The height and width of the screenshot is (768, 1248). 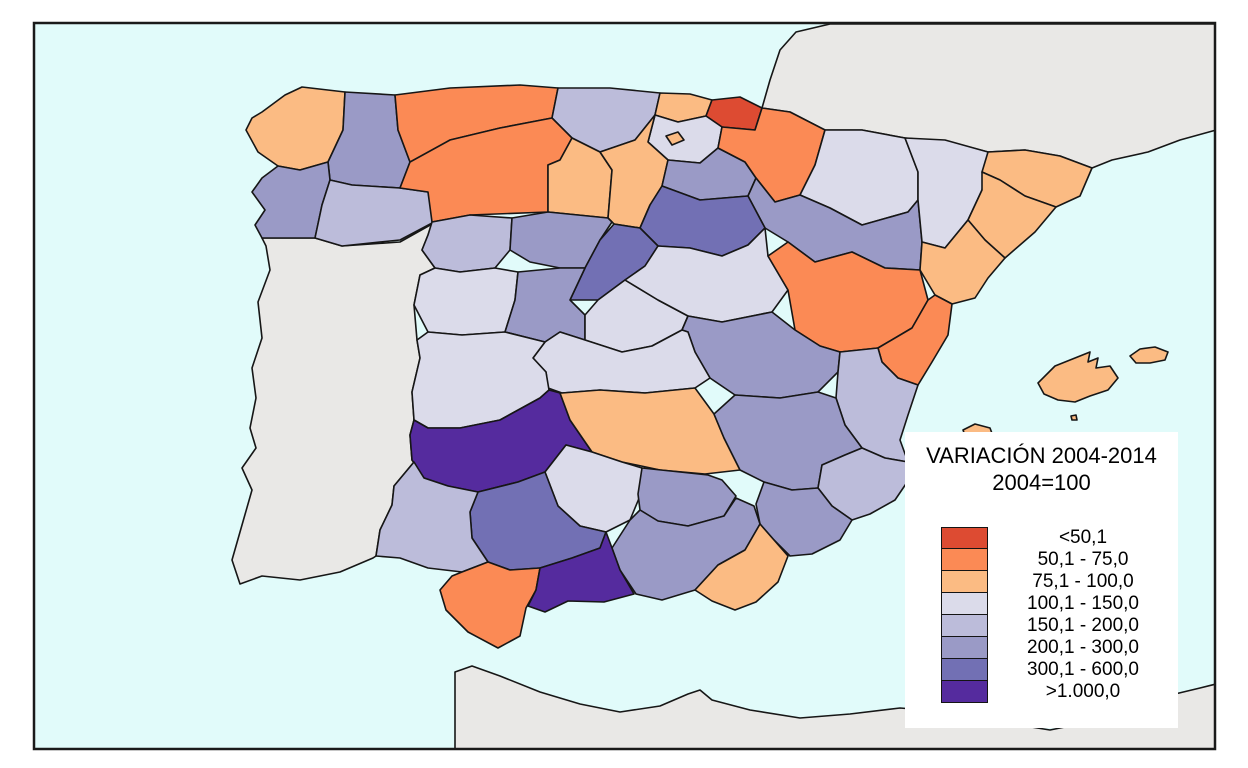 What do you see at coordinates (466, 301) in the screenshot?
I see `province-salamanca` at bounding box center [466, 301].